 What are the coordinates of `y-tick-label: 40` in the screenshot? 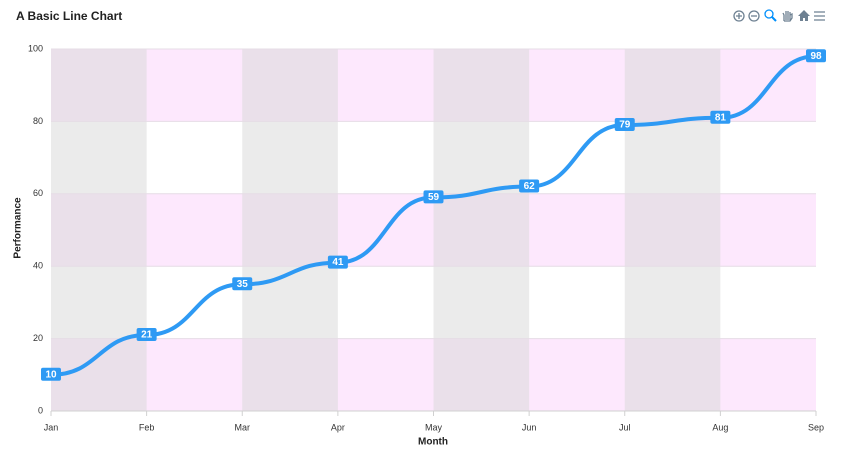 It's located at (38, 266).